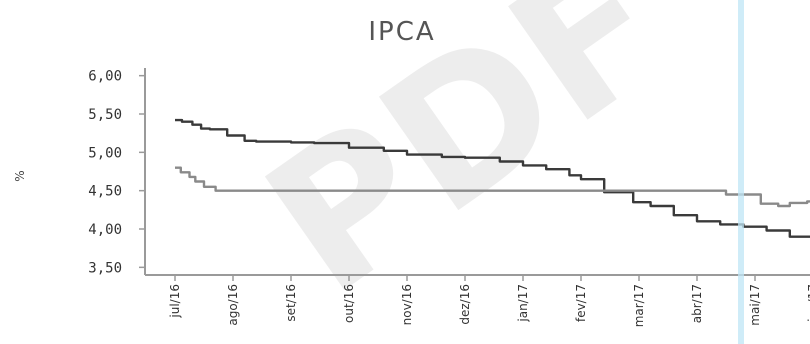 This screenshot has height=344, width=810. Describe the element at coordinates (105, 115) in the screenshot. I see `y-tick-label: 5,50` at that location.